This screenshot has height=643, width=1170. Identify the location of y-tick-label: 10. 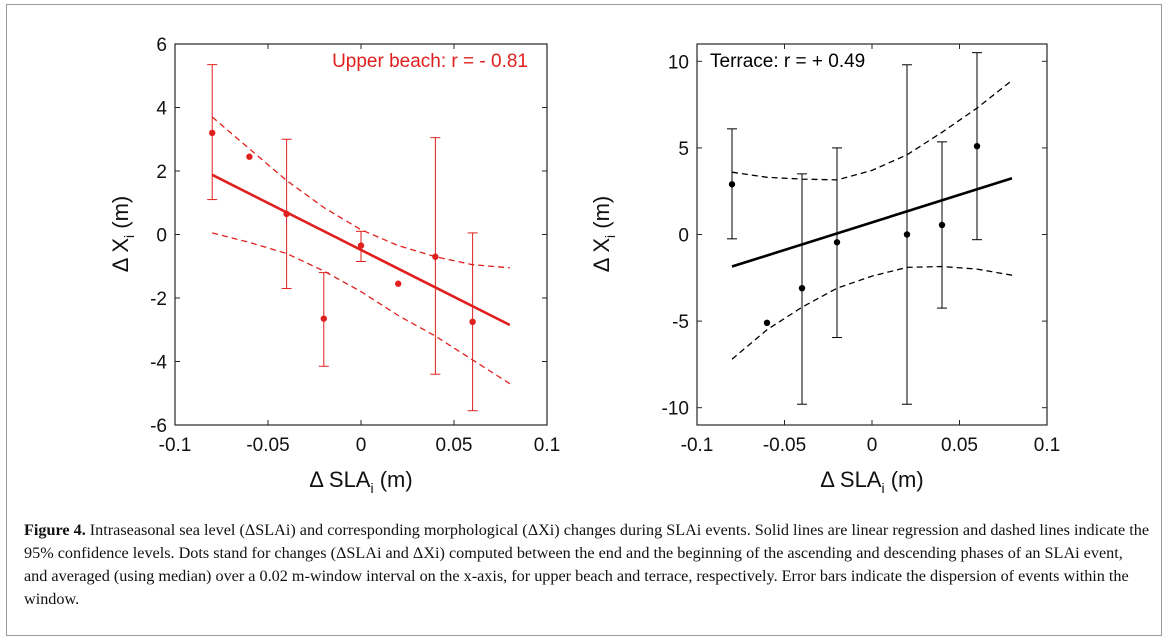
(678, 62).